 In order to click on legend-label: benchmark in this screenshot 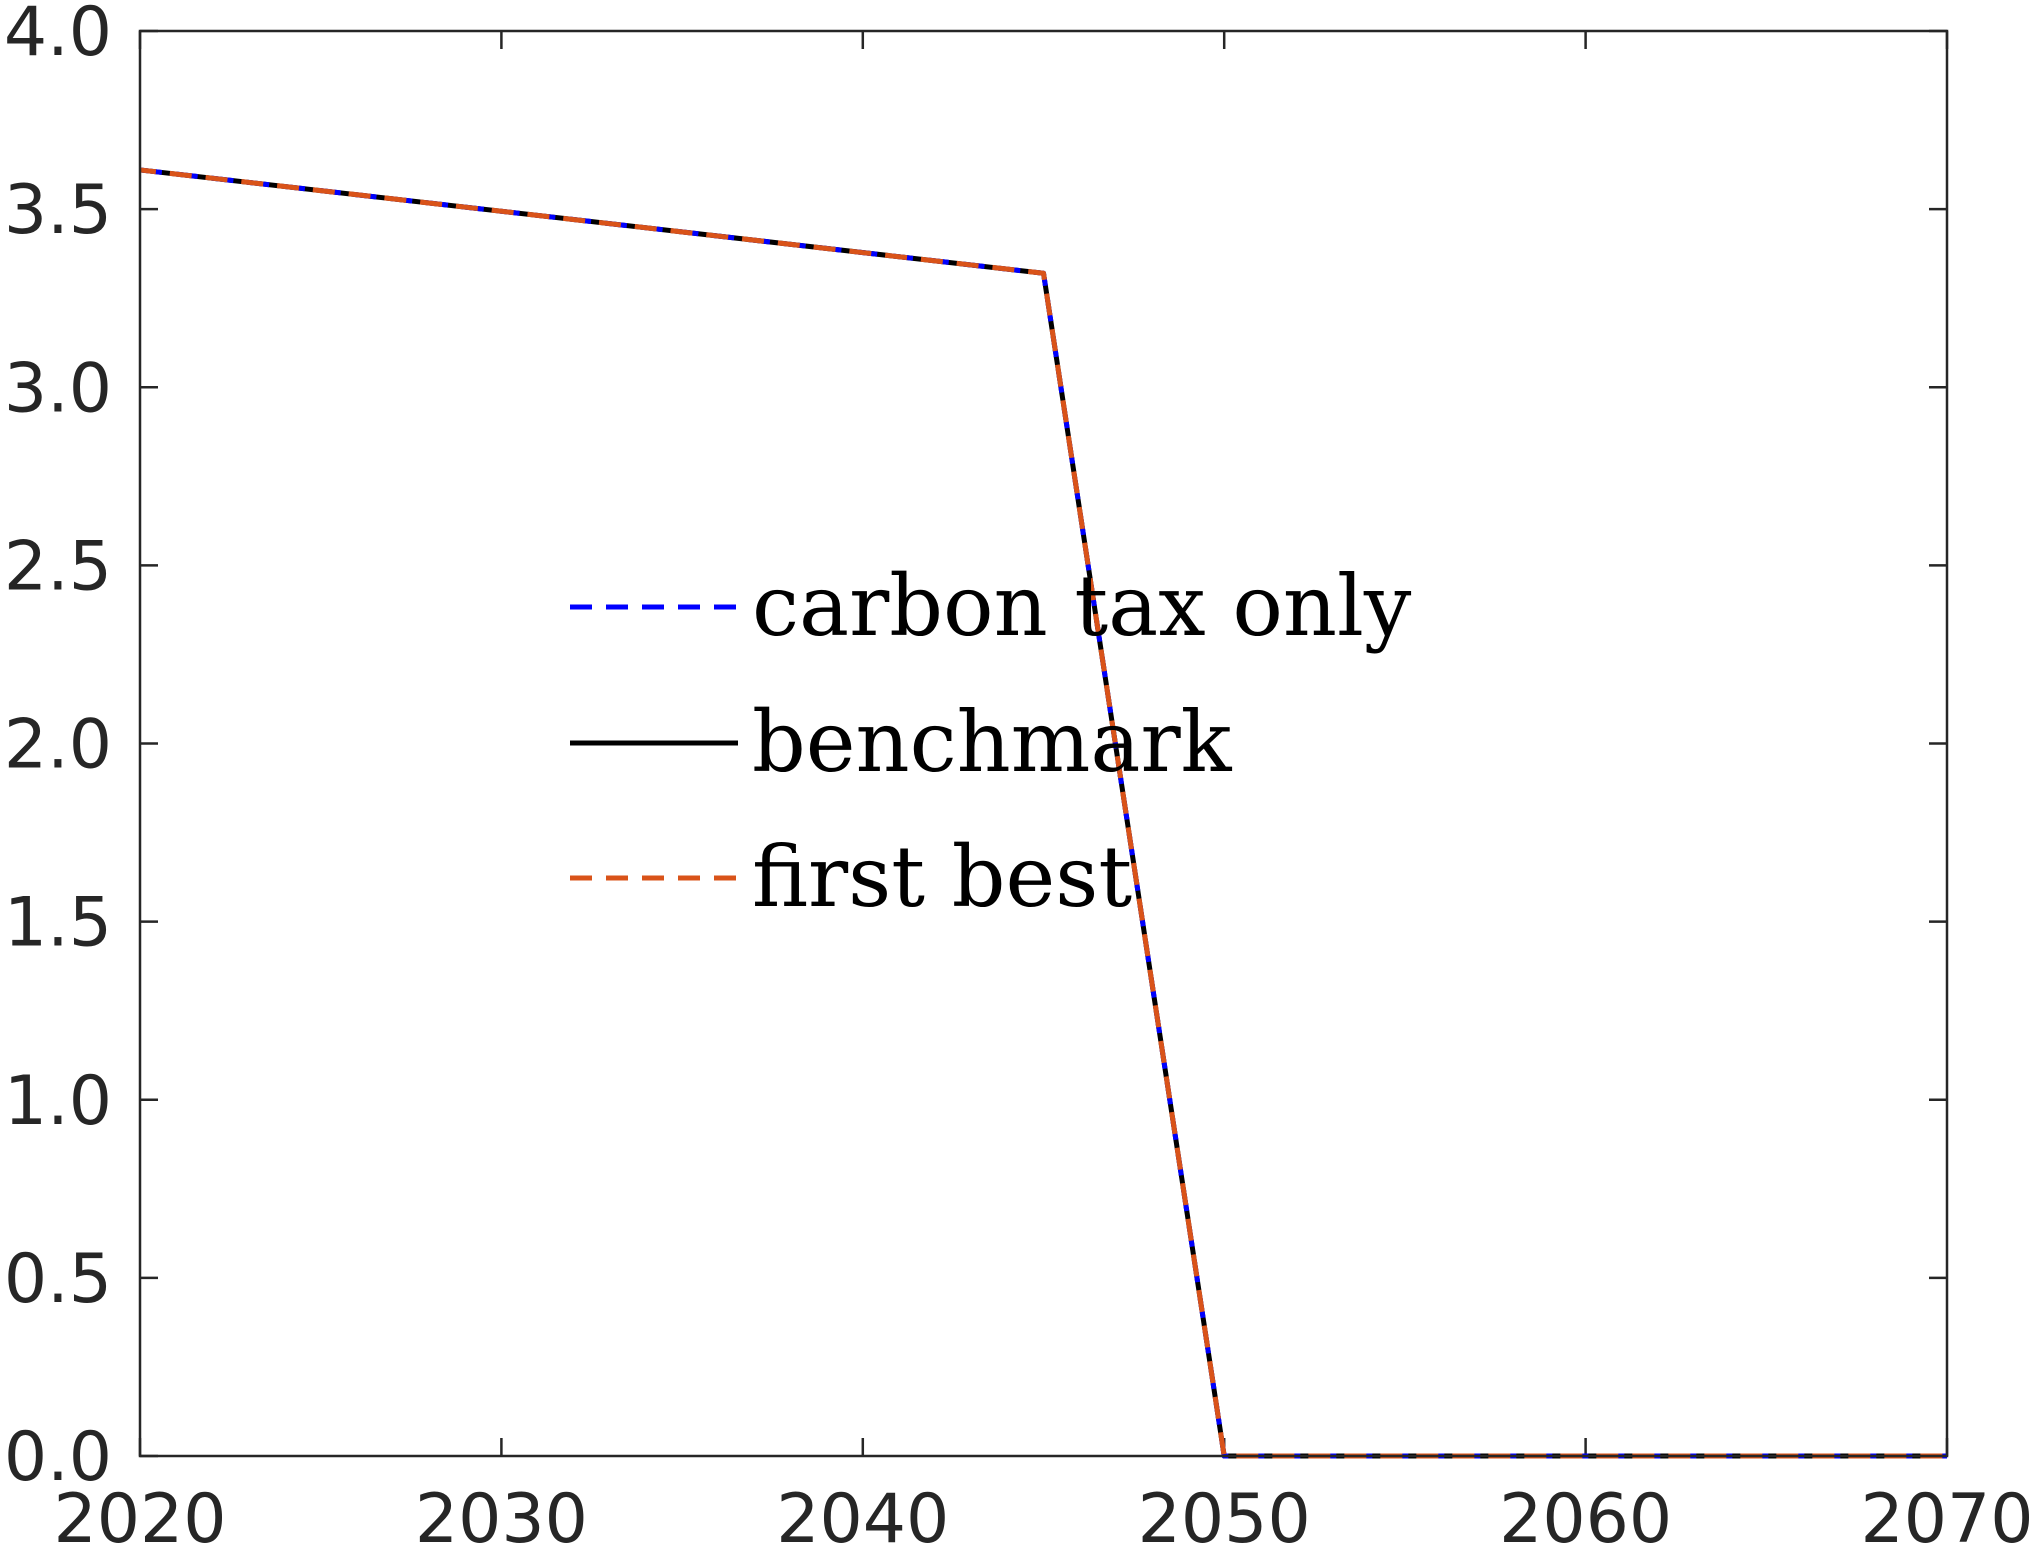, I will do `click(992, 742)`.